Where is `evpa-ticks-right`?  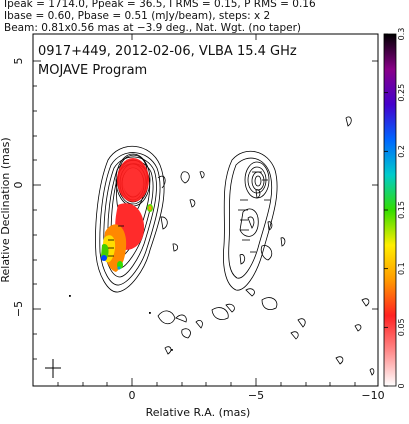 evpa-ticks-right is located at coordinates (254, 212).